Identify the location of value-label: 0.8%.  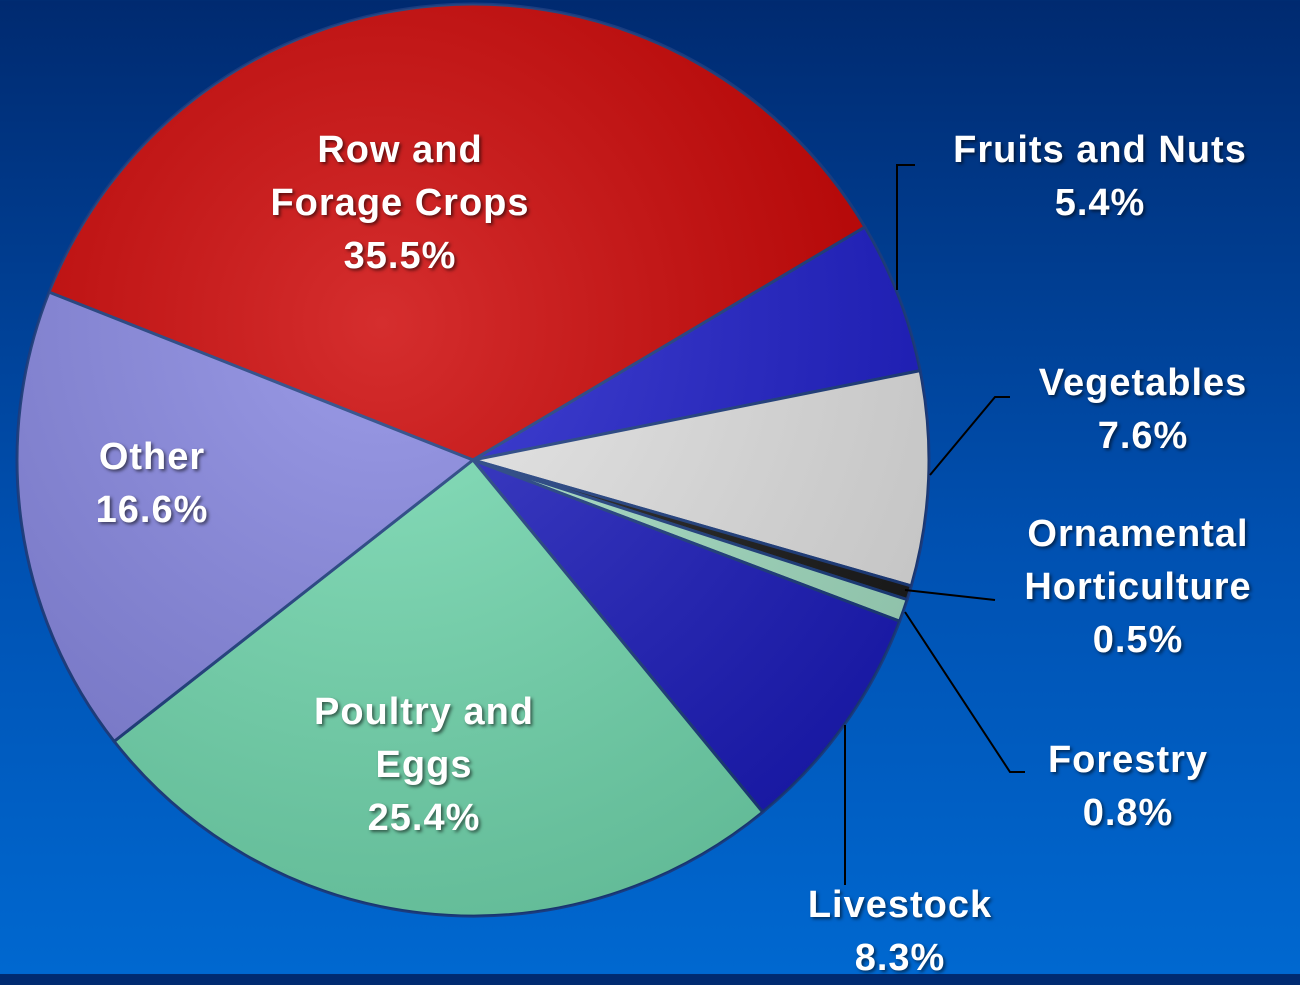
(1128, 812).